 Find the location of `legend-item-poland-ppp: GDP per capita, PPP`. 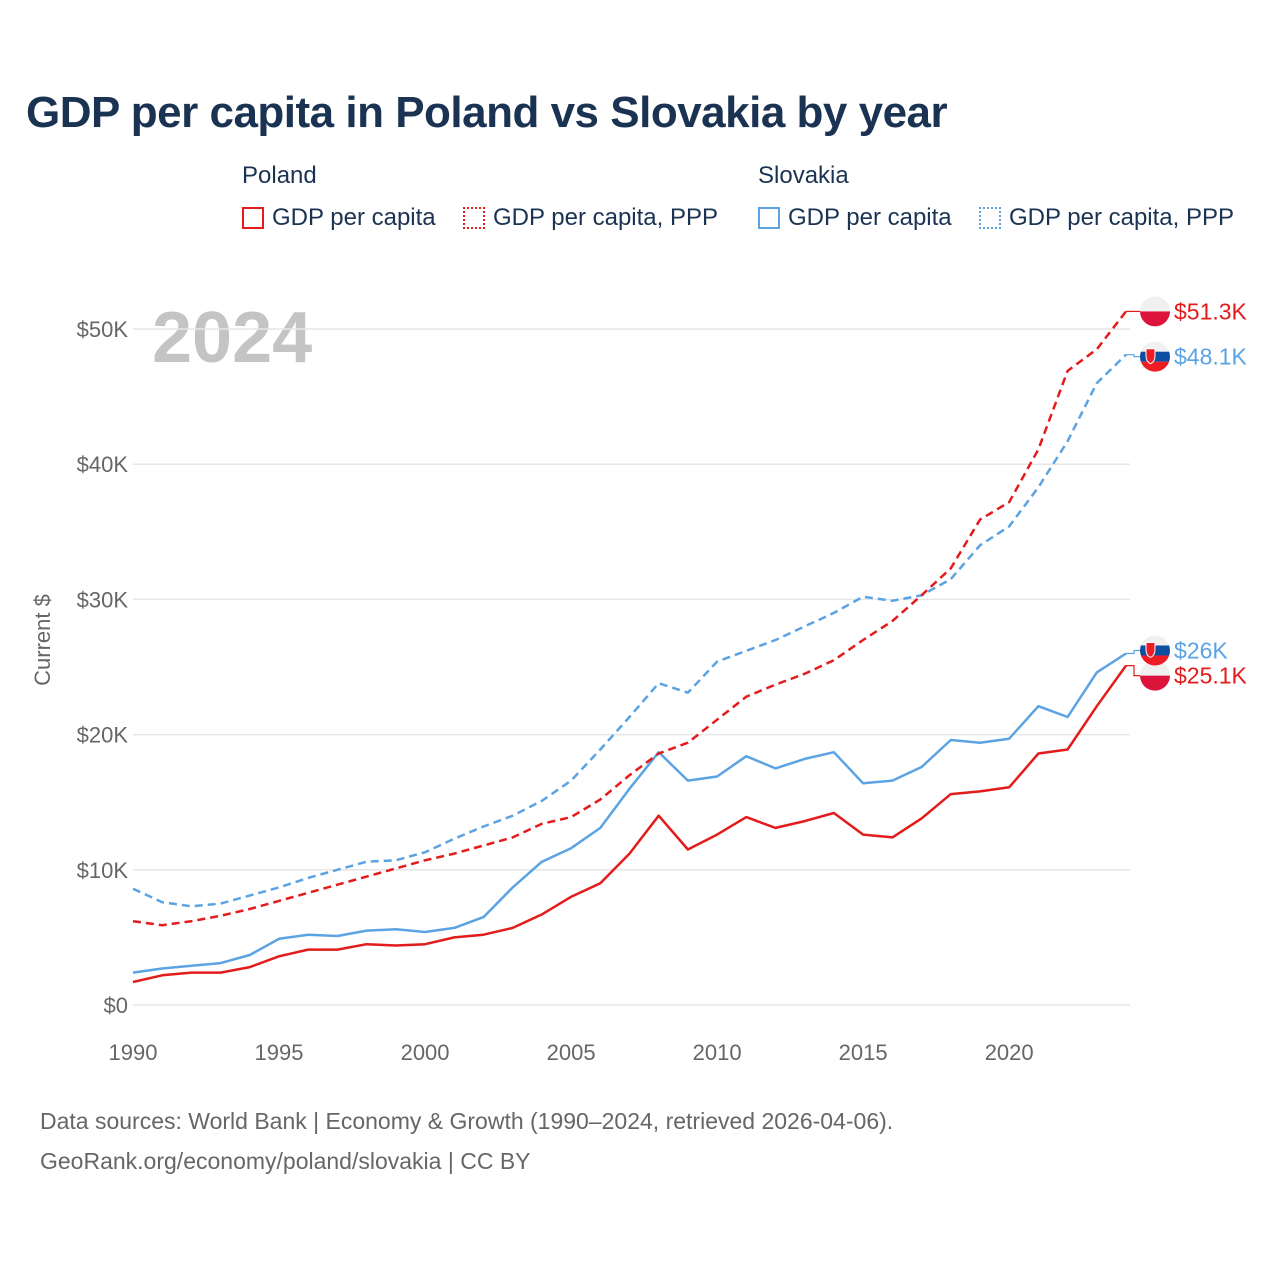

legend-item-poland-ppp: GDP per capita, PPP is located at coordinates (590, 218).